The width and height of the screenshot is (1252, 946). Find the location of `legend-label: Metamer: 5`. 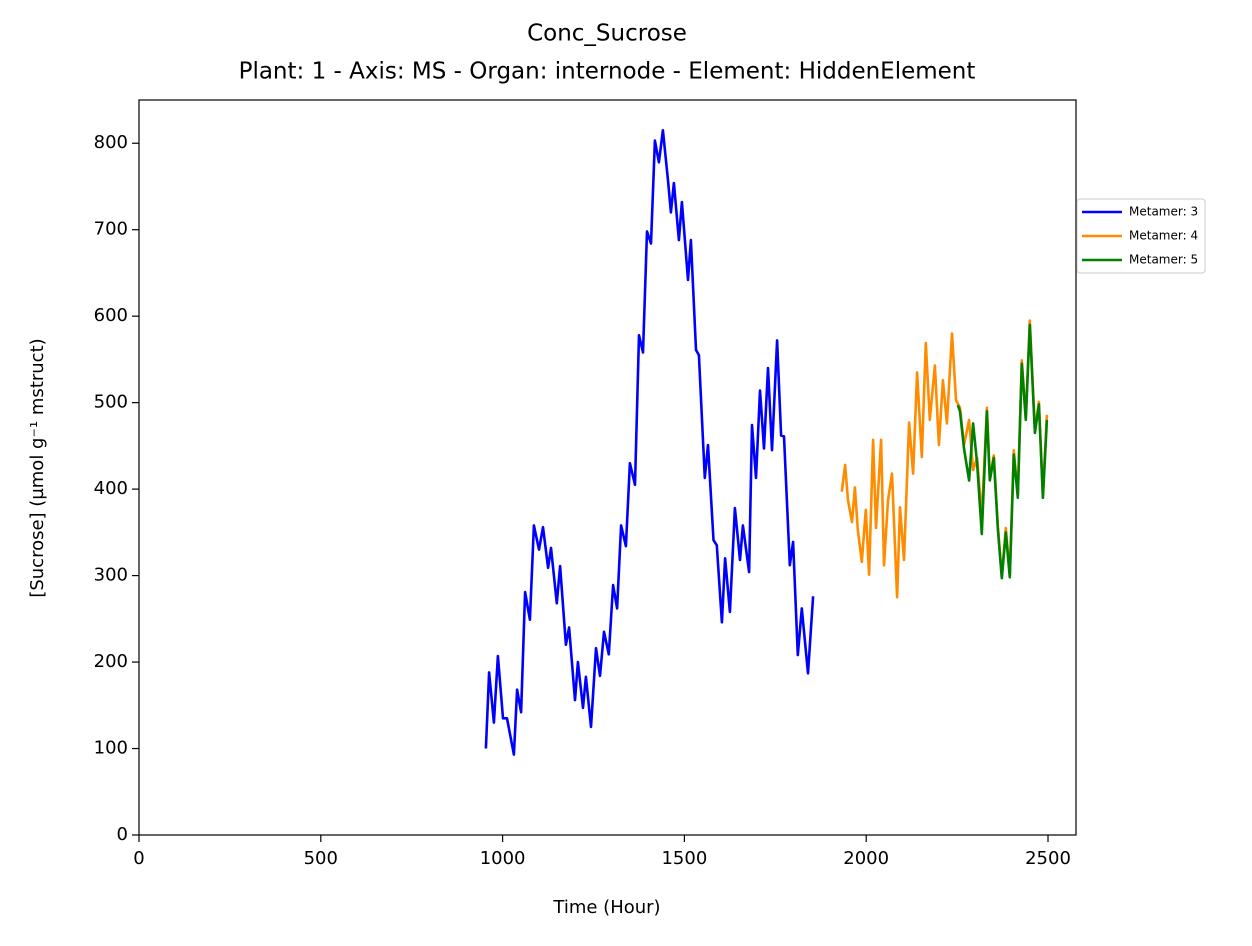

legend-label: Metamer: 5 is located at coordinates (1163, 260).